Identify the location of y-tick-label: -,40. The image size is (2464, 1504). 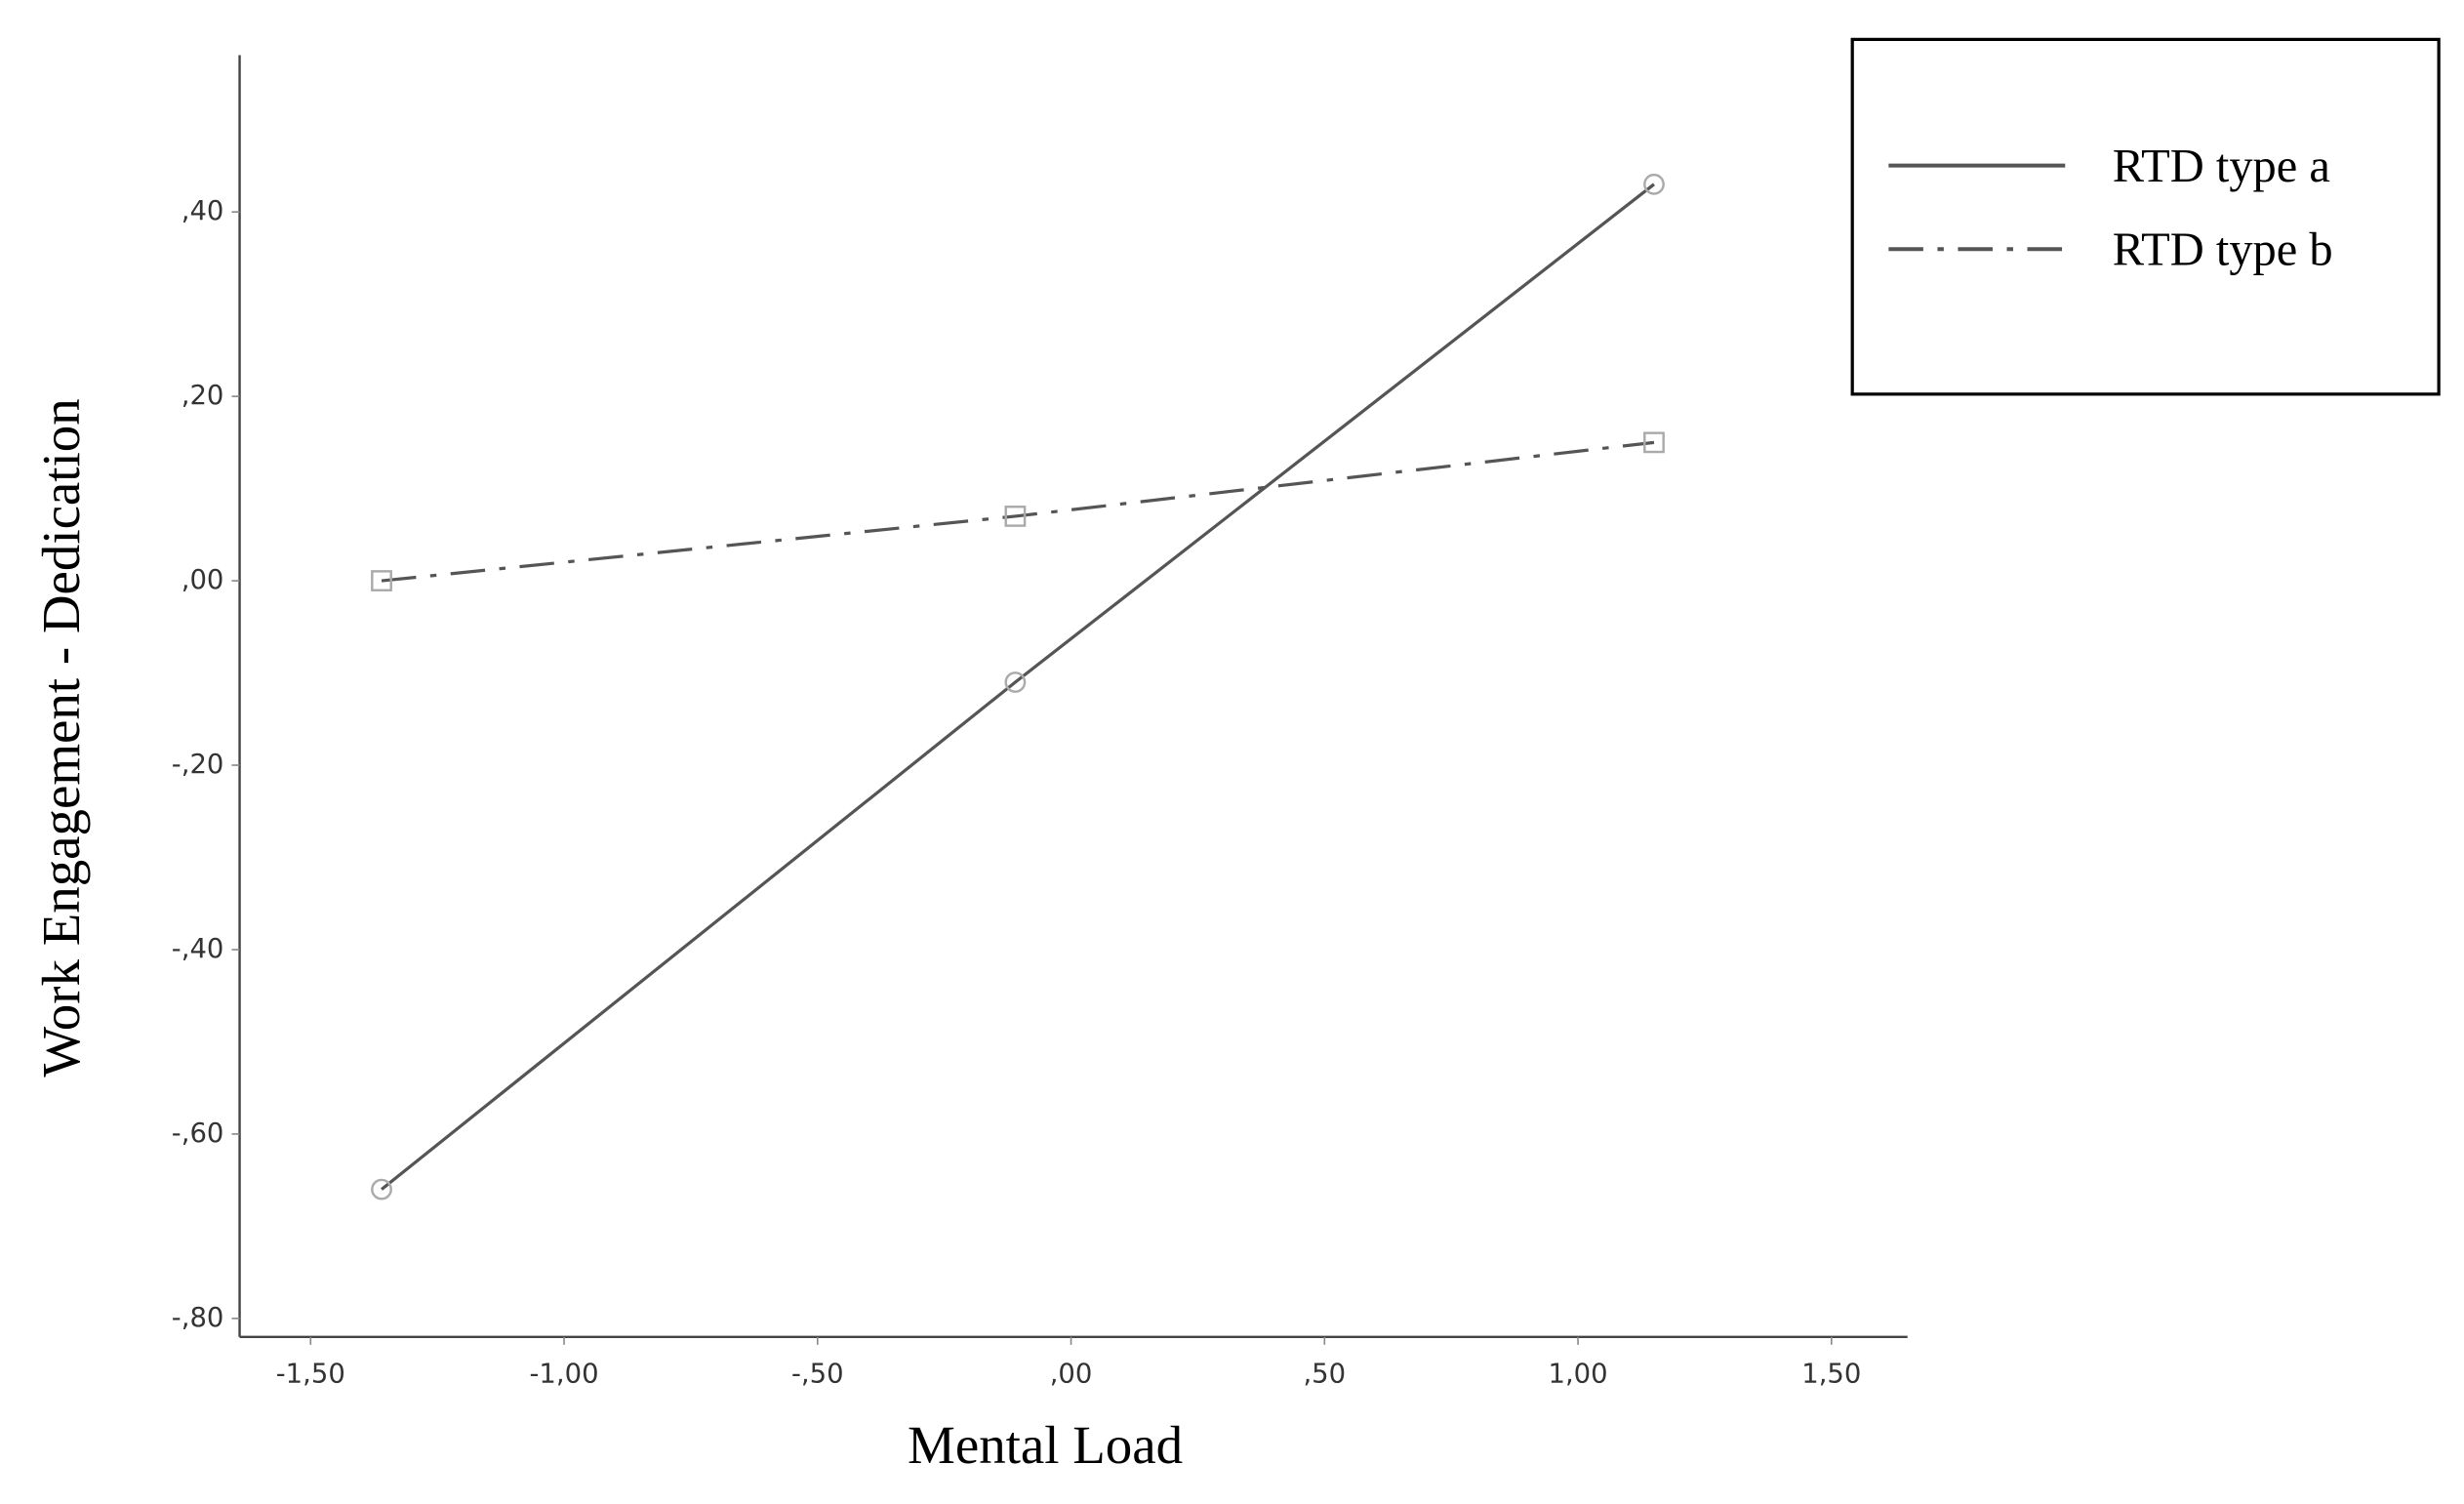
(198, 949).